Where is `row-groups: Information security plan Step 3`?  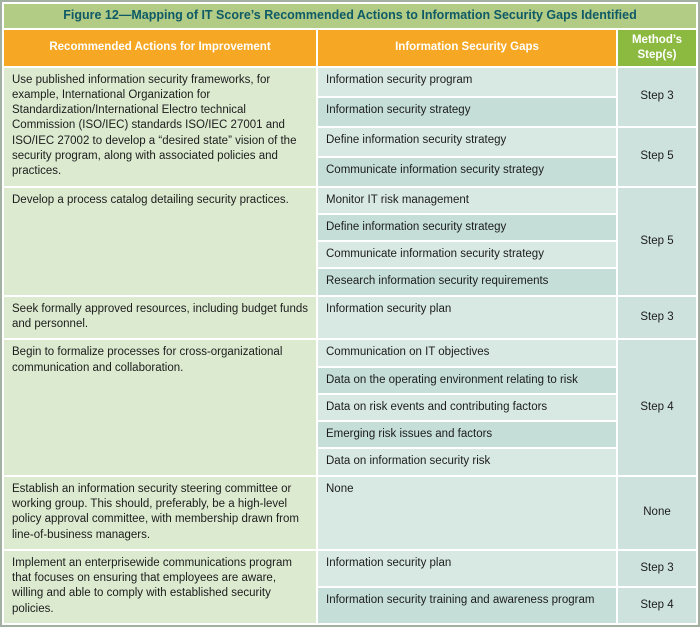
row-groups: Information security plan Step 3 is located at coordinates (507, 317).